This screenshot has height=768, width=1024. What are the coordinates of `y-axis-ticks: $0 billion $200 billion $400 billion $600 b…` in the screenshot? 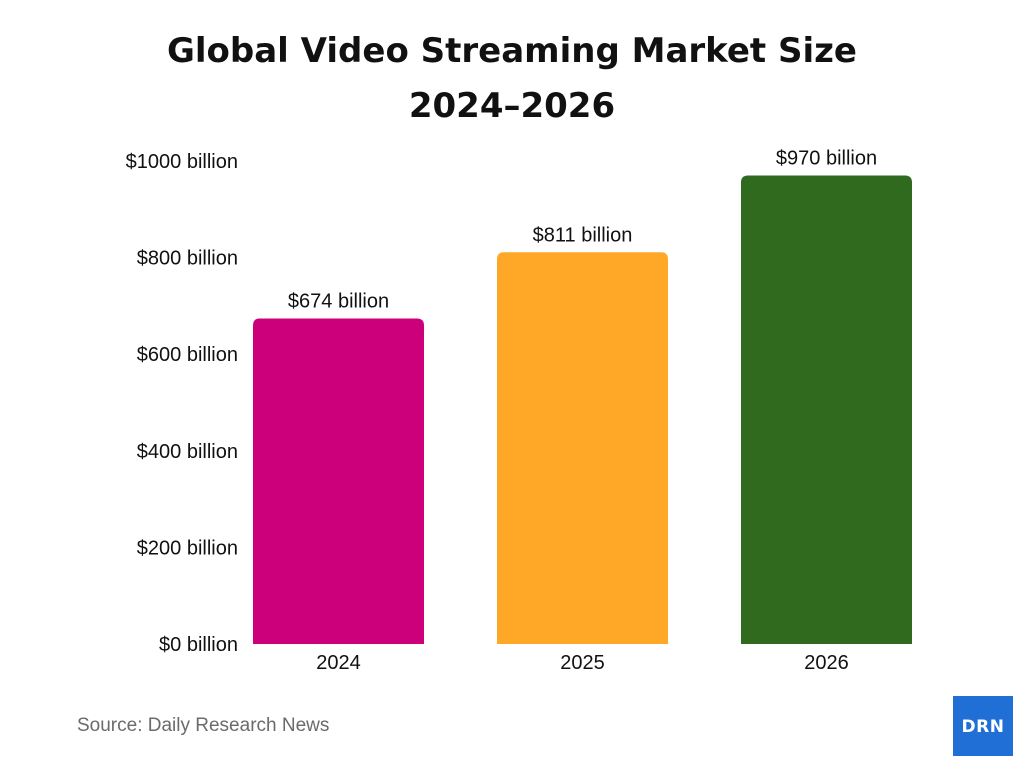 It's located at (182, 403).